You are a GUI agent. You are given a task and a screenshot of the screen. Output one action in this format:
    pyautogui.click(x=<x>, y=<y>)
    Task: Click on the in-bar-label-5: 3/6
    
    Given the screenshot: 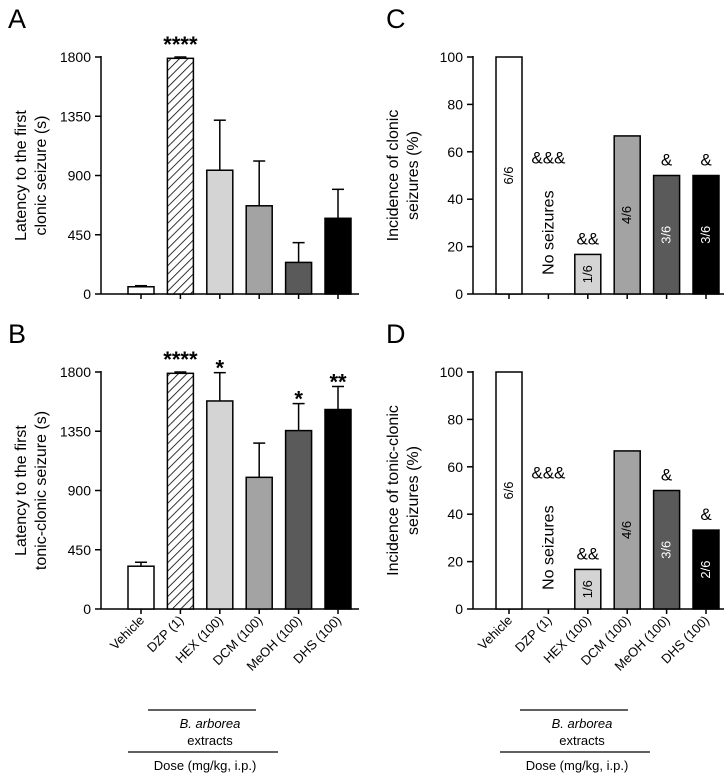 What is the action you would take?
    pyautogui.click(x=705, y=235)
    